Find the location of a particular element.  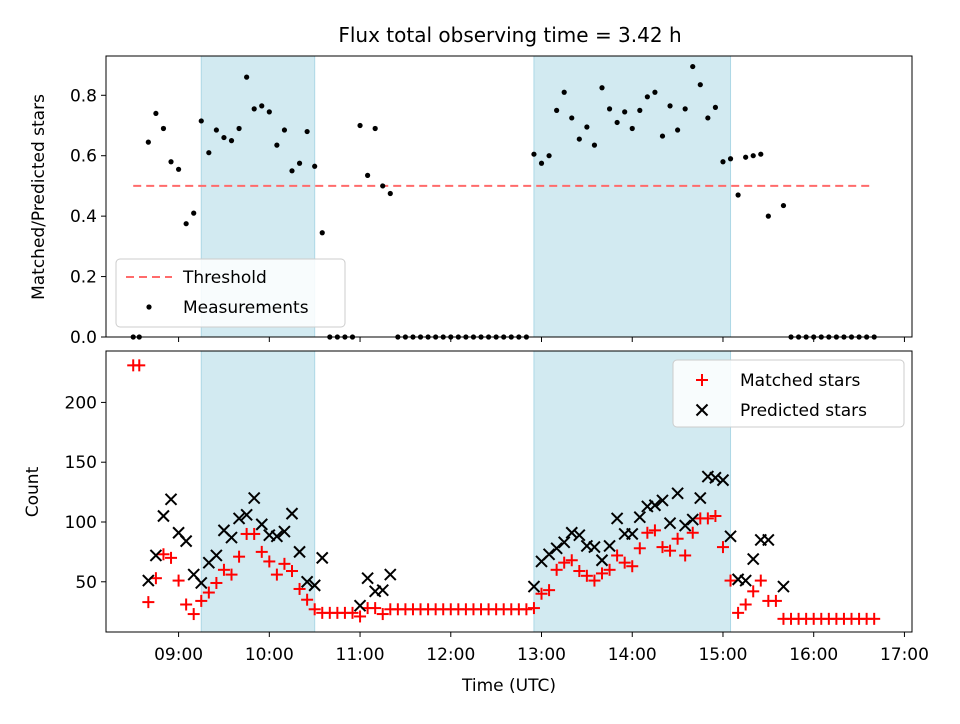

x-tick-label: 09:00 is located at coordinates (178, 655).